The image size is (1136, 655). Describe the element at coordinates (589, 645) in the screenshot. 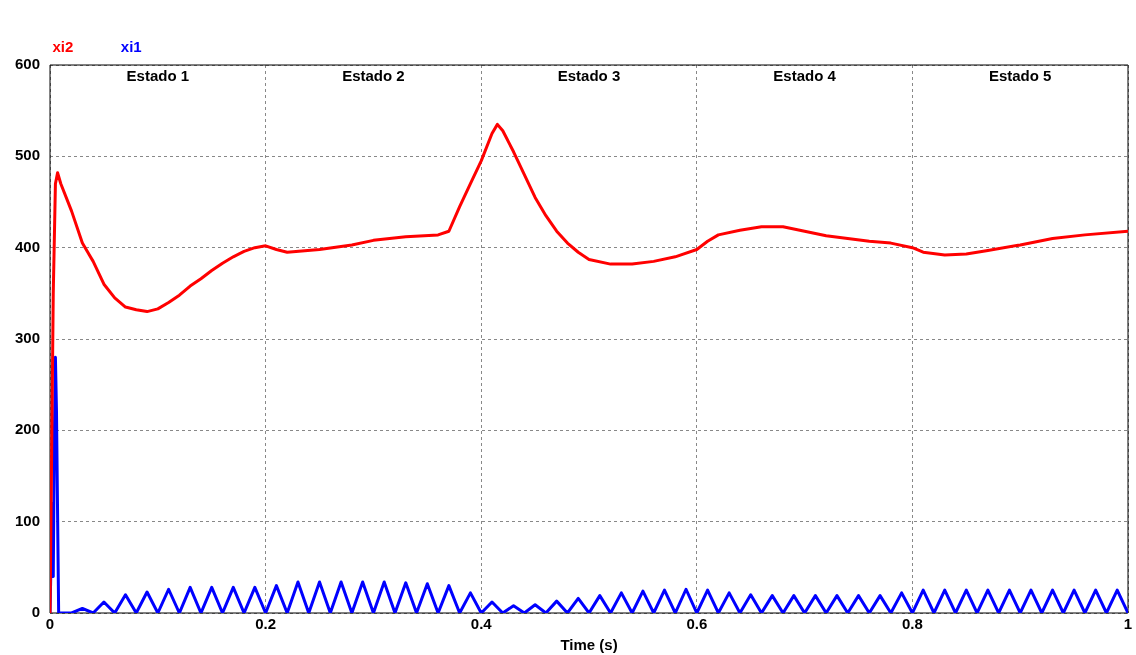

I see `x-axis-title: Time (s)` at that location.